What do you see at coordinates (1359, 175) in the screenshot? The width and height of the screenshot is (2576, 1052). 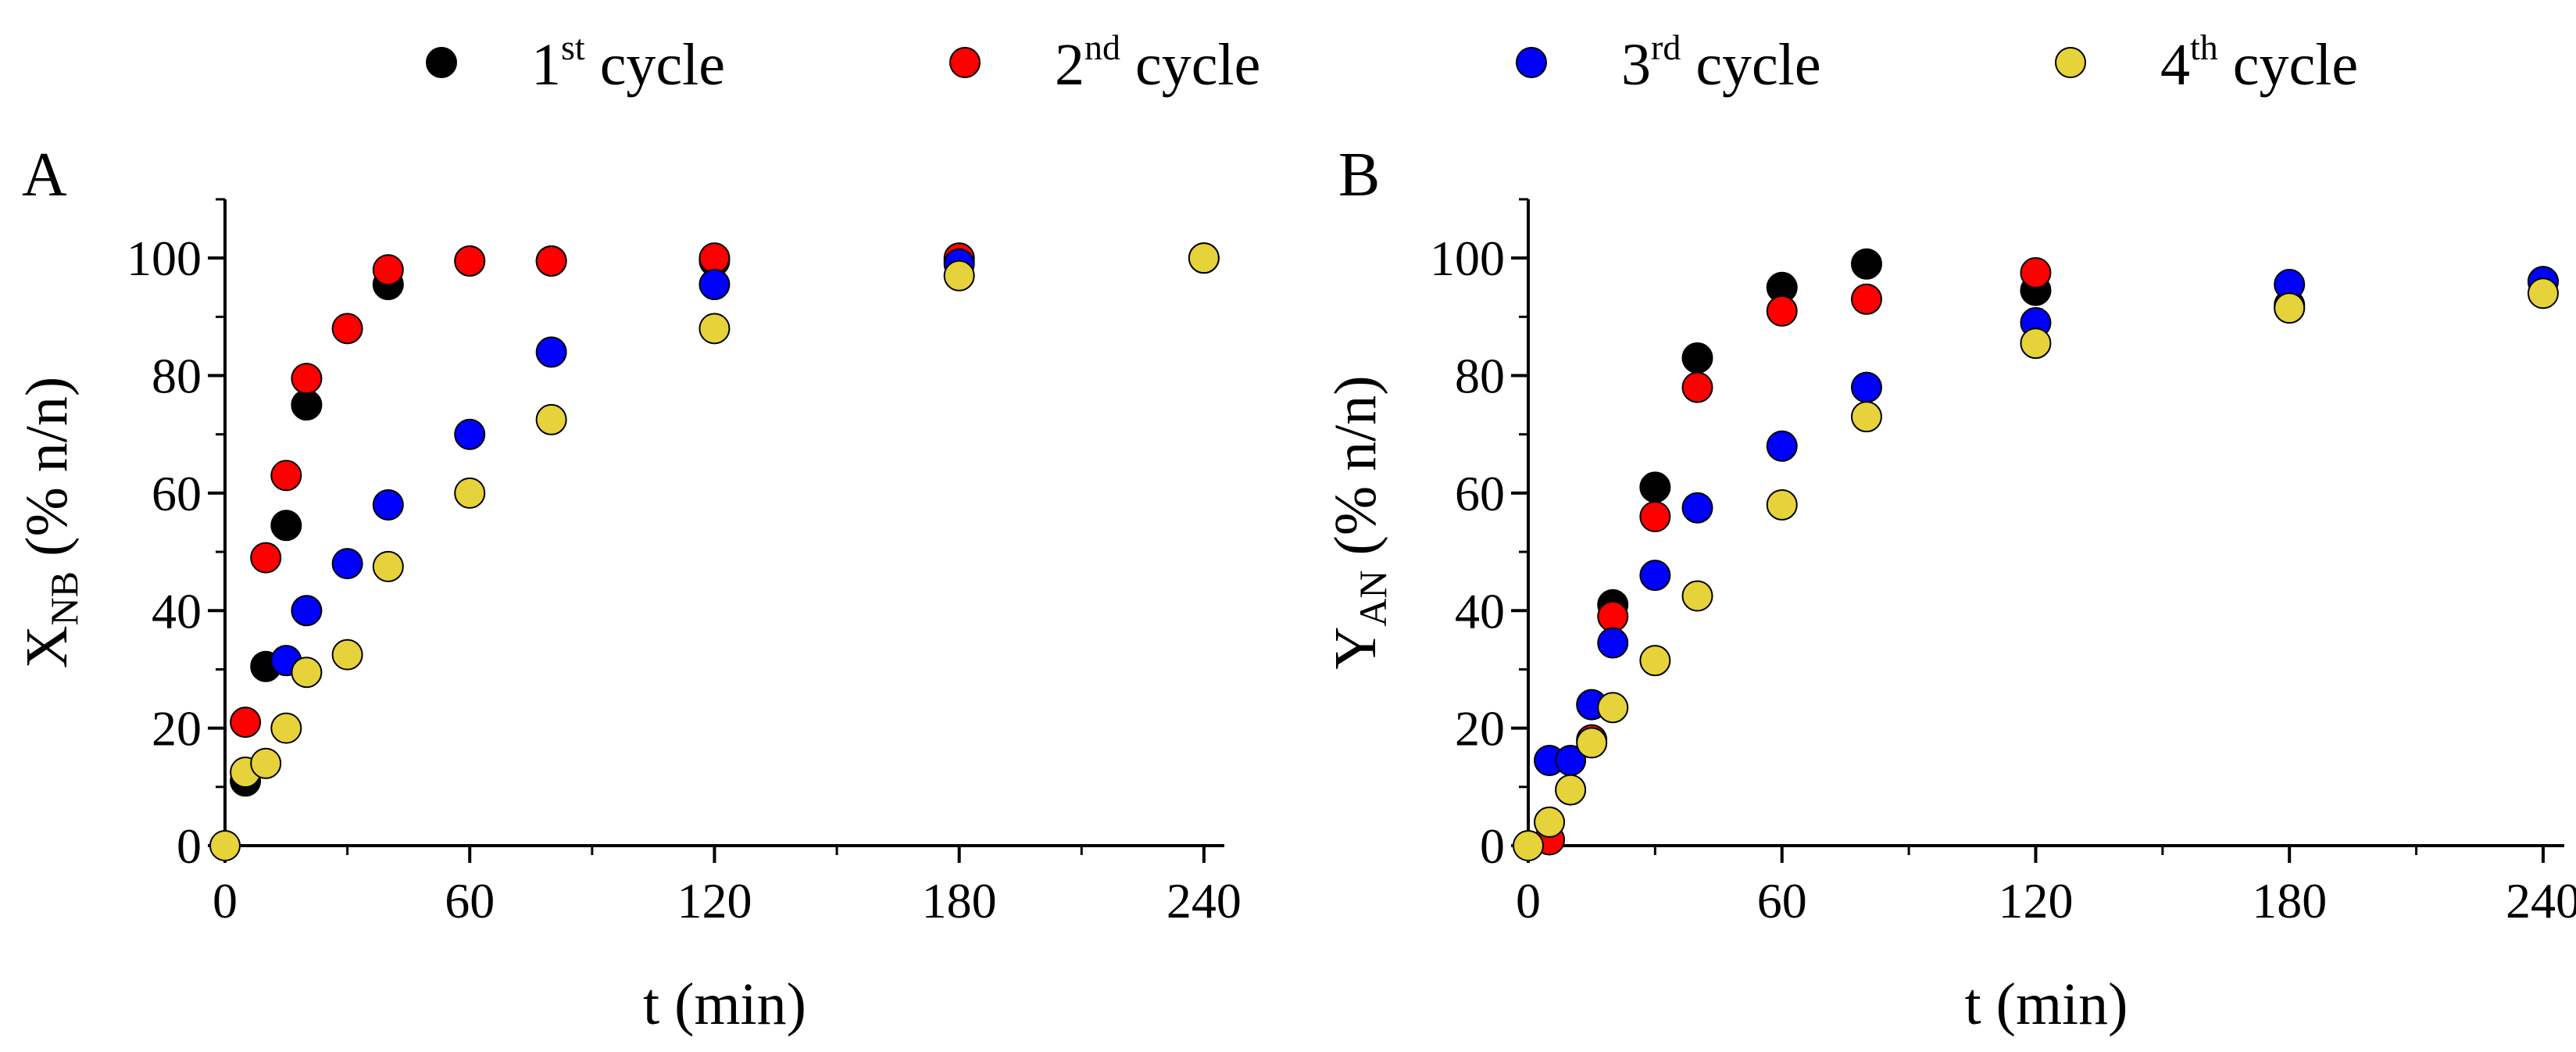 I see `panel-letter: B` at bounding box center [1359, 175].